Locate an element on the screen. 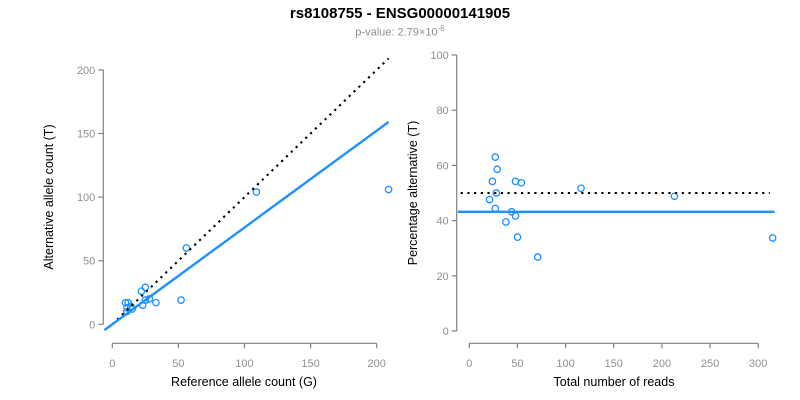 The image size is (800, 400). right-y-axis-title: Percentage alternative (T) is located at coordinates (413, 193).